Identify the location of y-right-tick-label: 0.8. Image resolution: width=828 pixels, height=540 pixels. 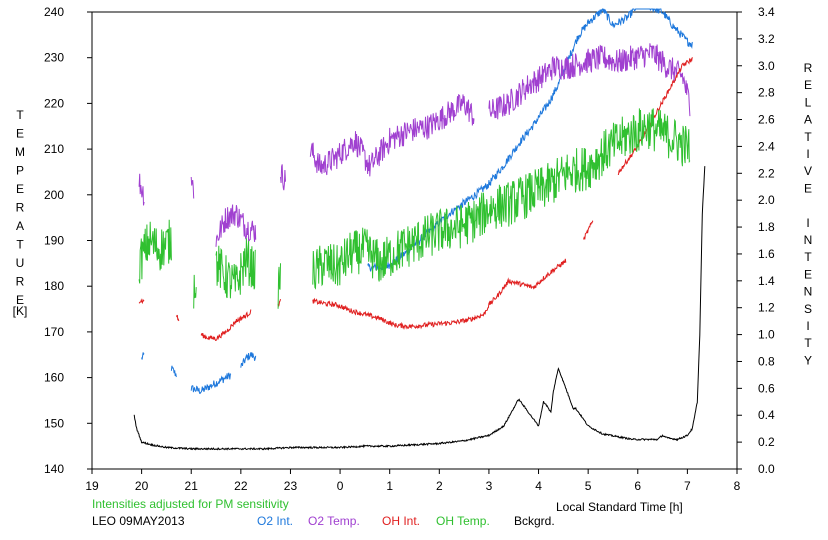
(766, 361).